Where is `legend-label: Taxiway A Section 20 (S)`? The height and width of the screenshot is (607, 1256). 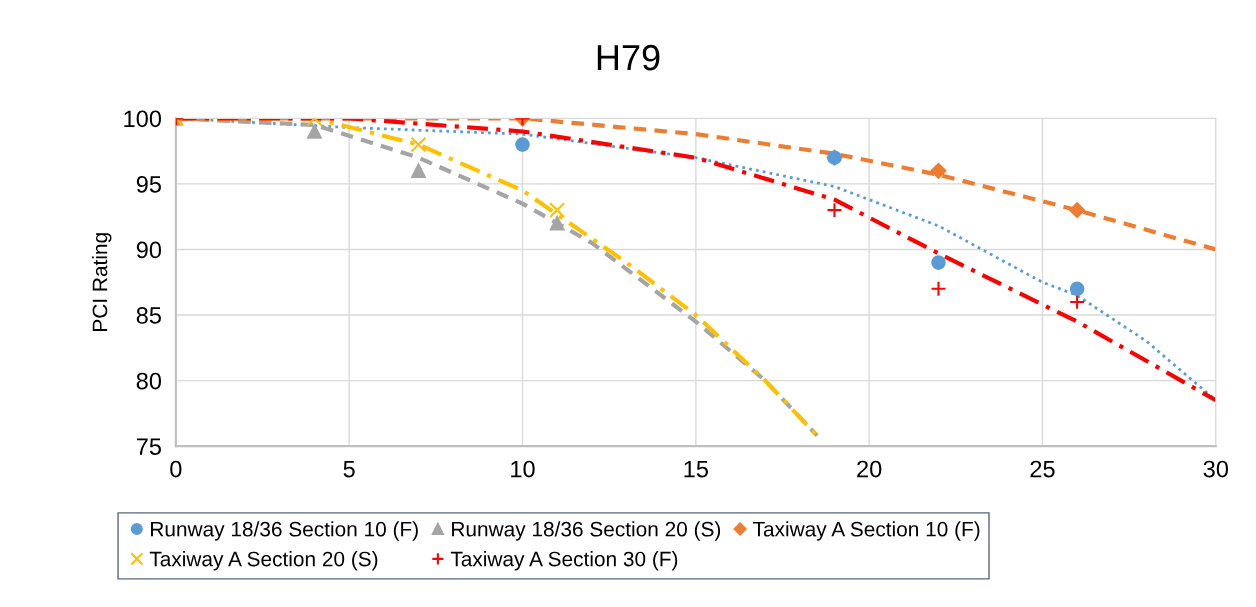
legend-label: Taxiway A Section 20 (S) is located at coordinates (263, 561).